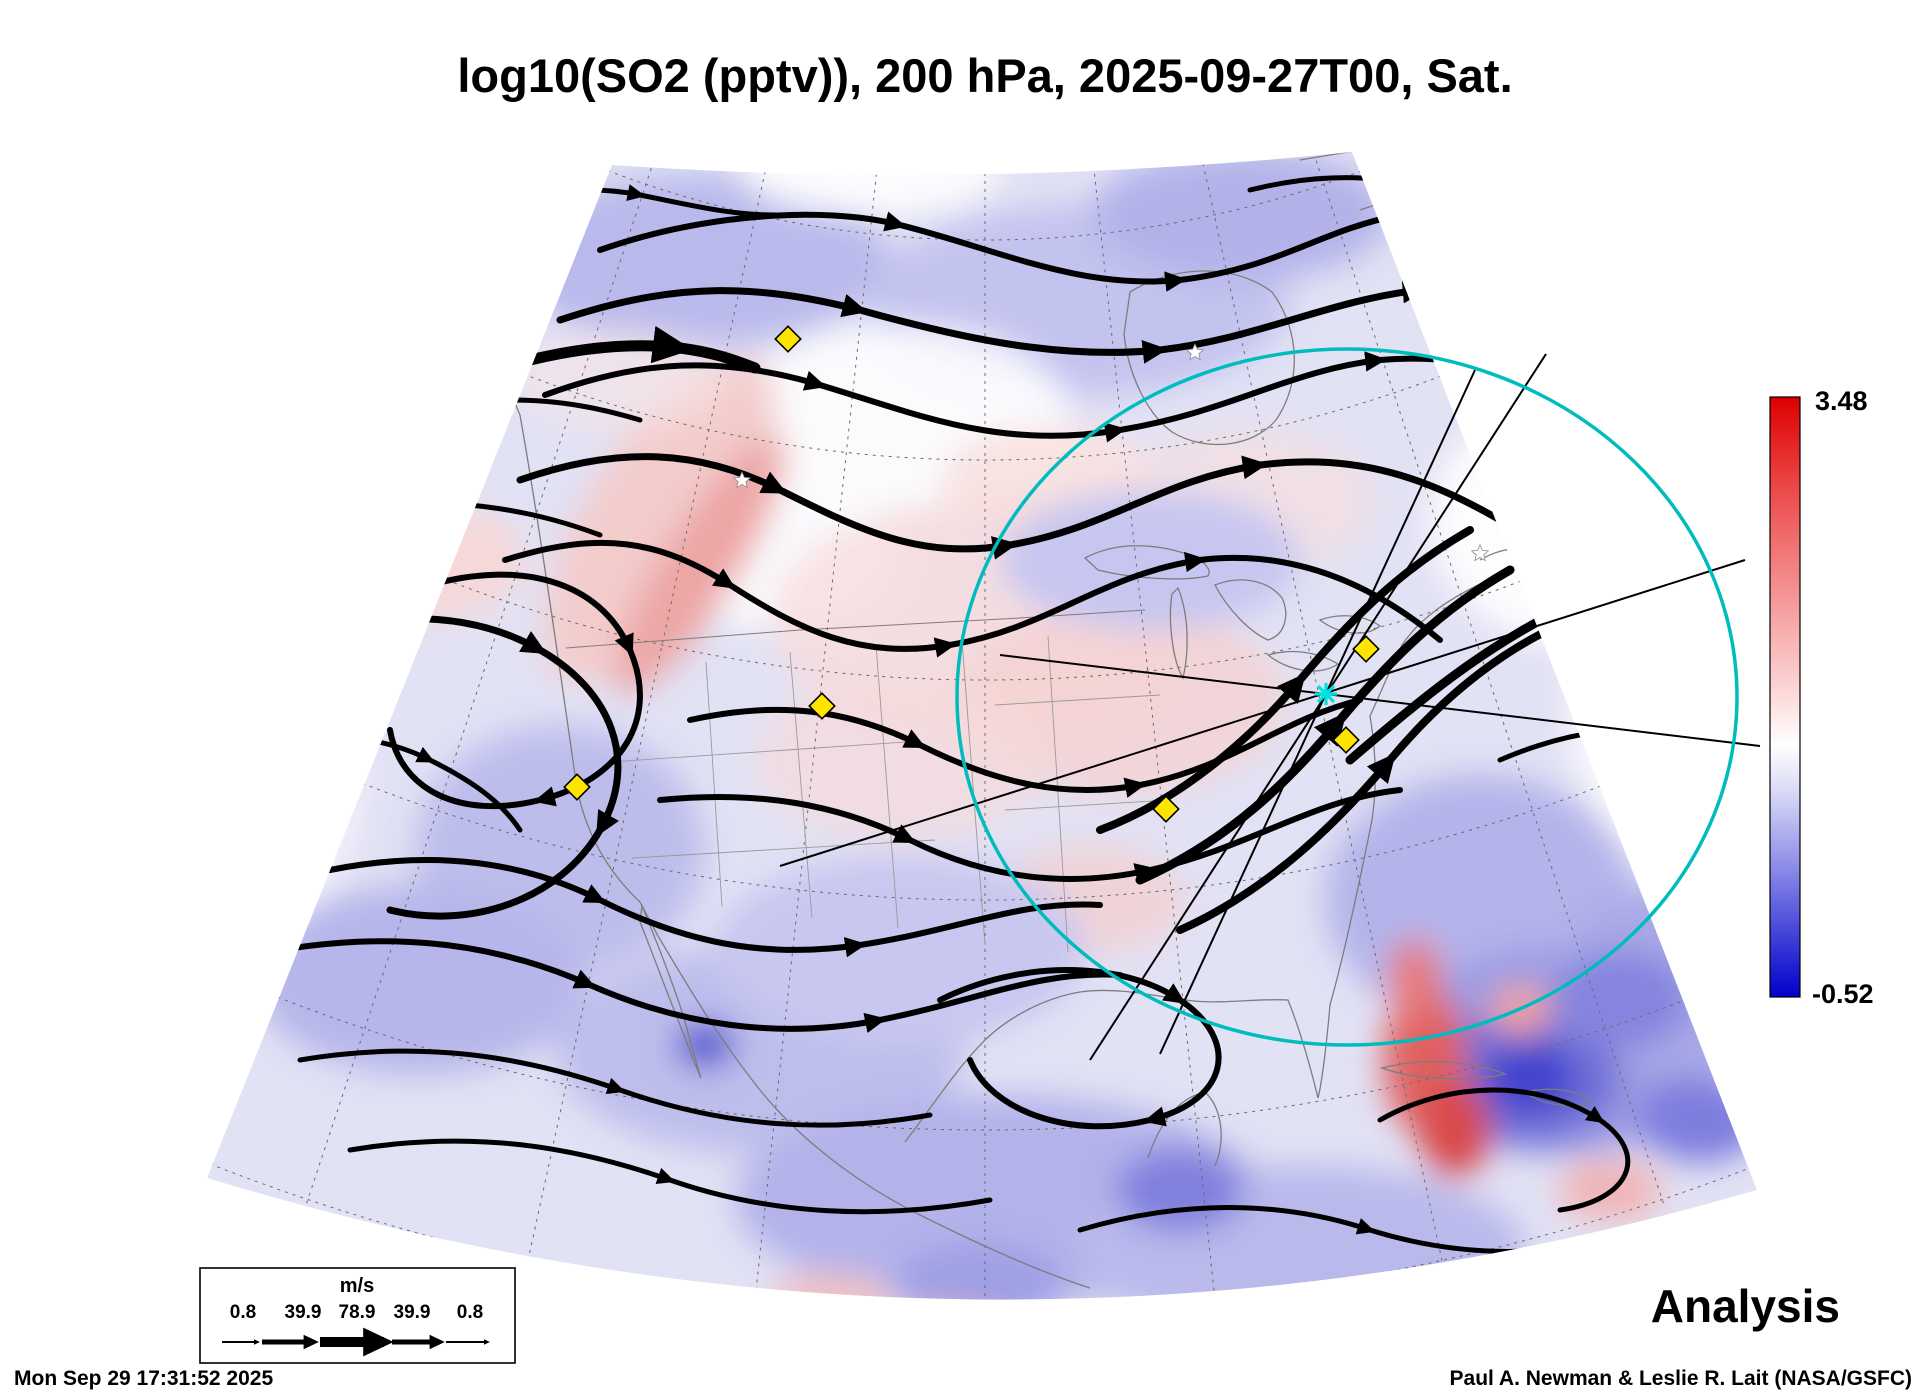 The image size is (1926, 1394). What do you see at coordinates (1111, 452) in the screenshot?
I see `city-star-markers` at bounding box center [1111, 452].